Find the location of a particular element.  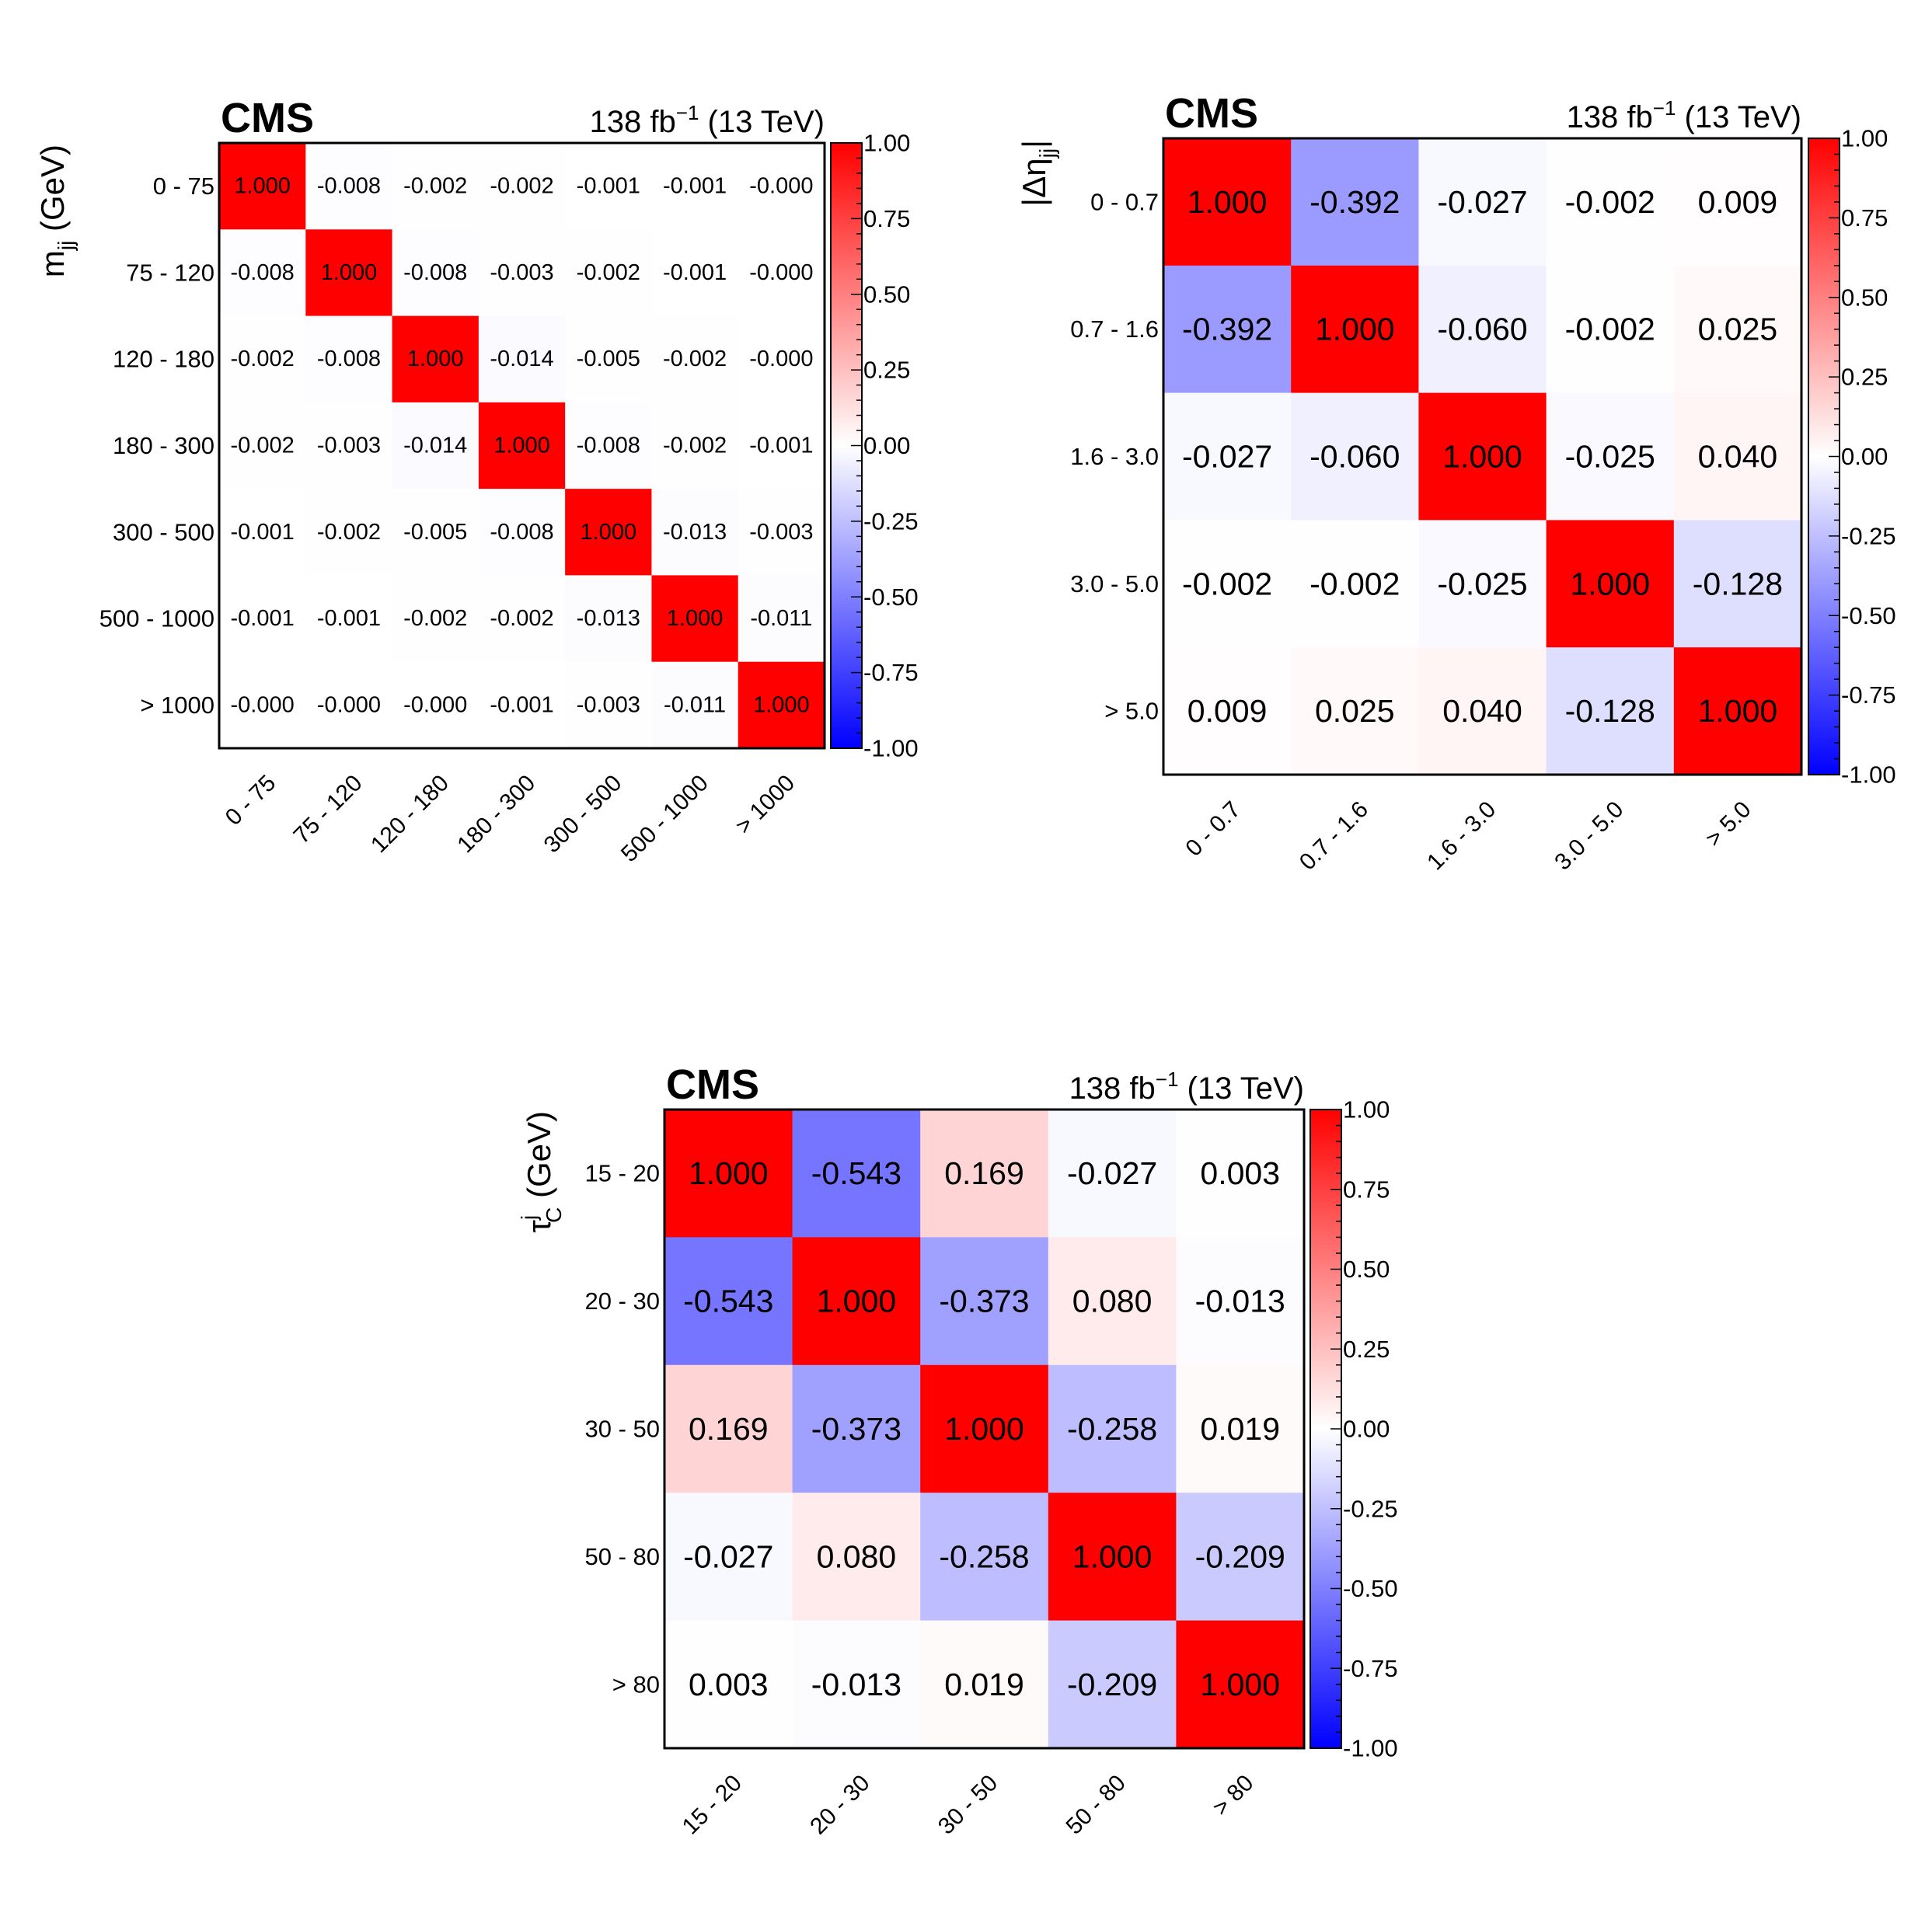

y-axis-title-sub: jj is located at coordinates (66, 246).